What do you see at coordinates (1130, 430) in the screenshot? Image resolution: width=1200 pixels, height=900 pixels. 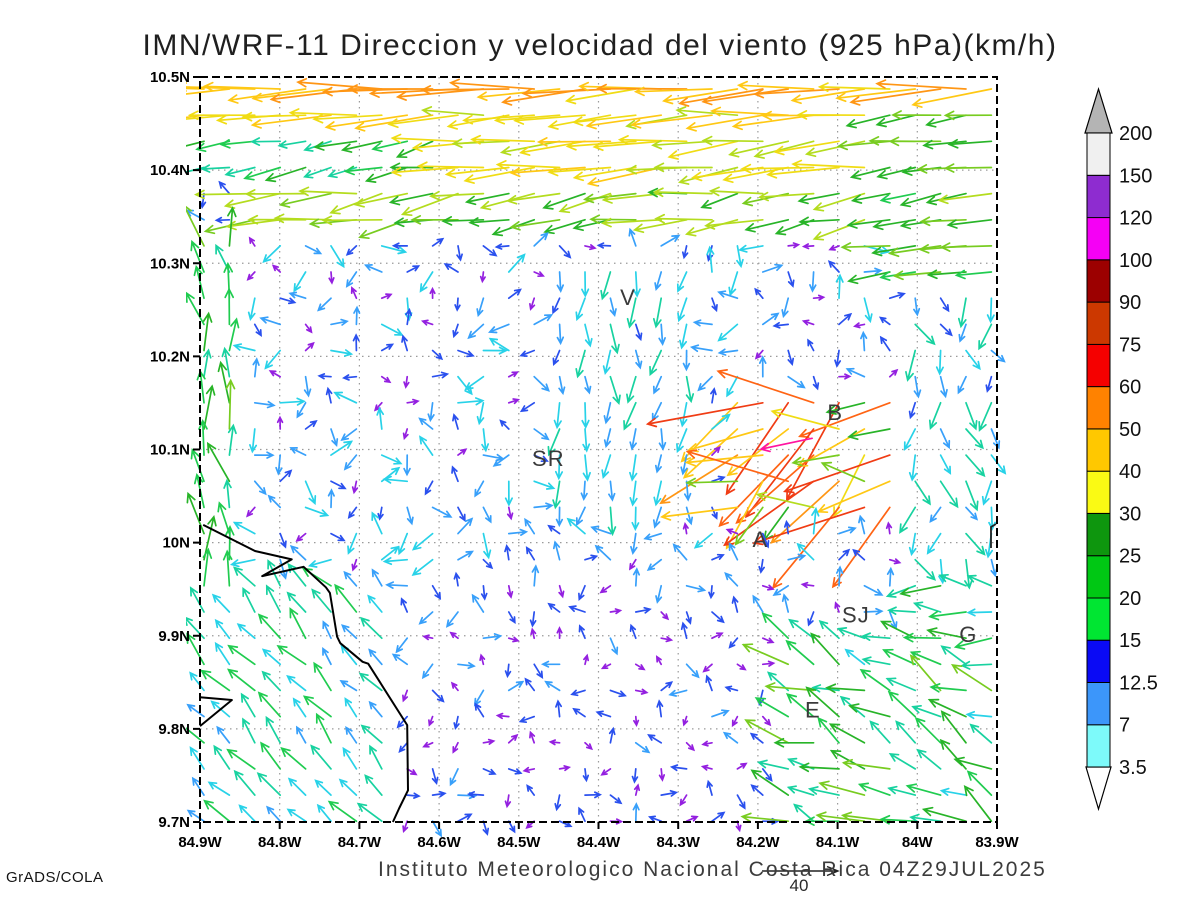 I see `colorbar-label: 50` at bounding box center [1130, 430].